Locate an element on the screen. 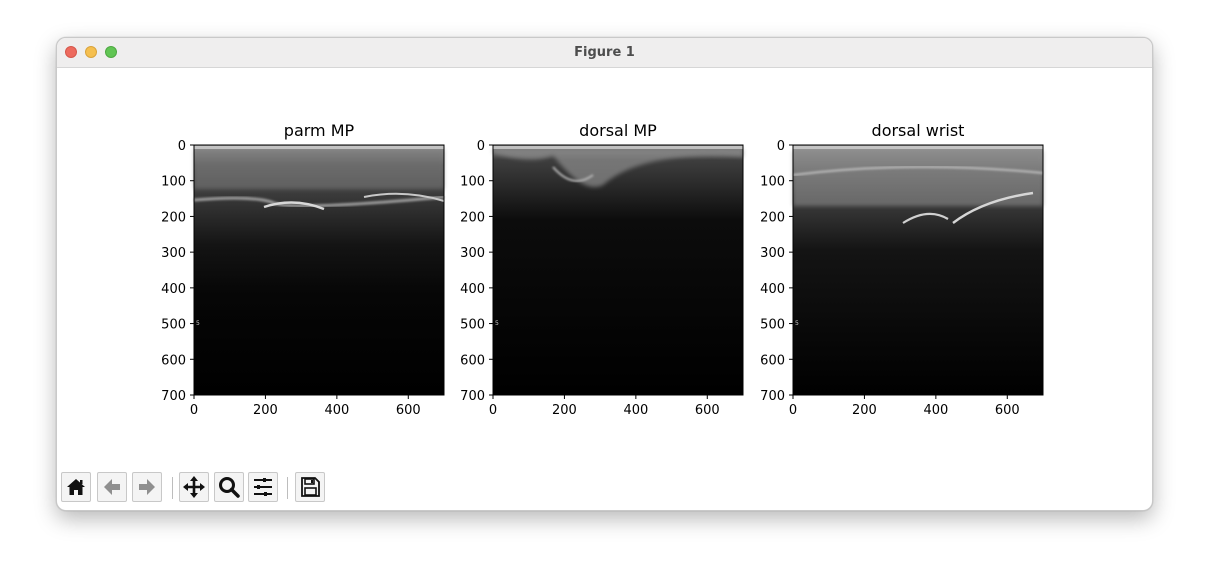  title-bar: Figure 1 is located at coordinates (604, 53).